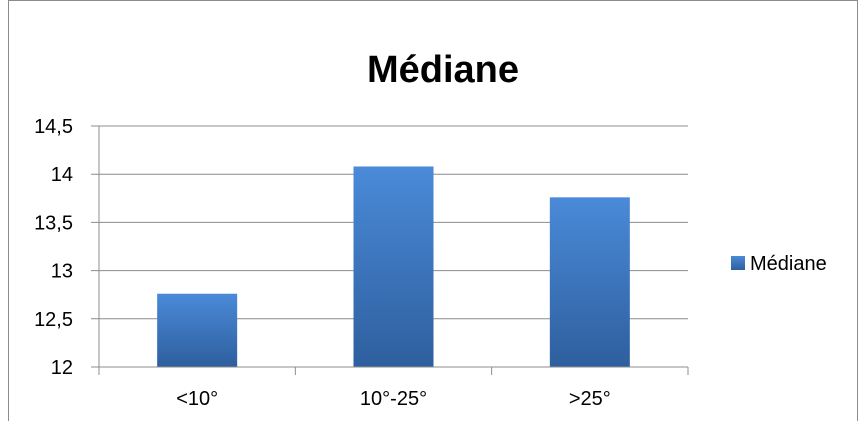  I want to click on y-tick-label: 14,5, so click(53, 127).